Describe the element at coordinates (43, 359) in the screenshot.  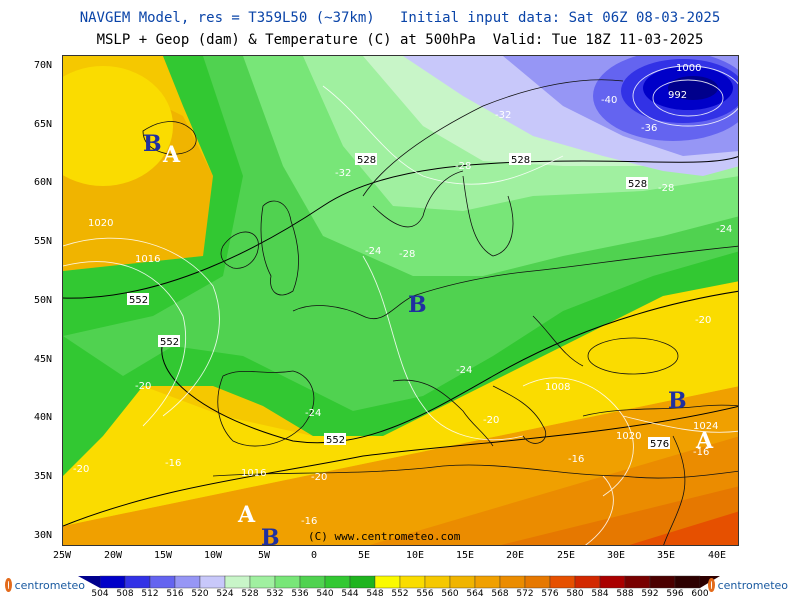
I see `lat-label: 45N` at that location.